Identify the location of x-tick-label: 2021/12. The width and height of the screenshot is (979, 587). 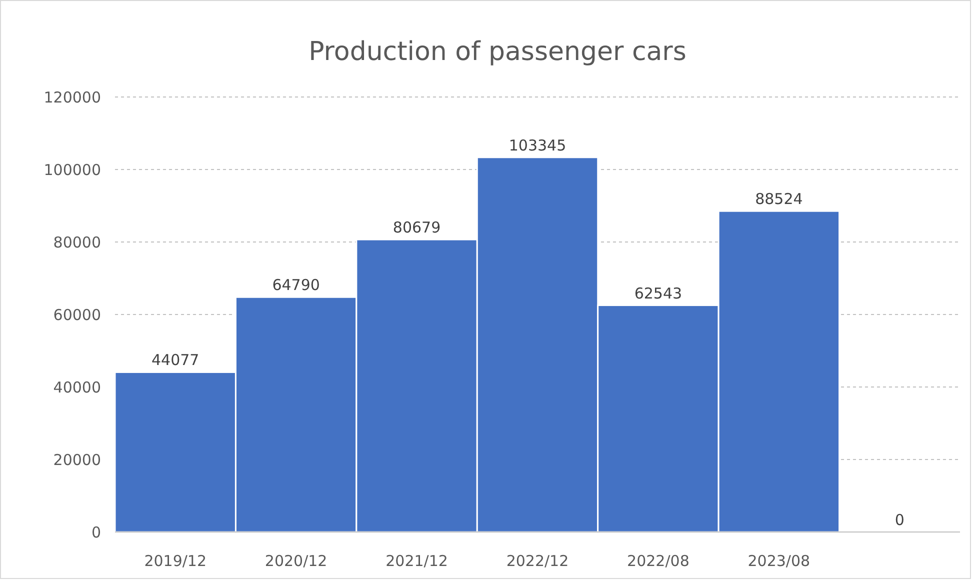
(417, 561).